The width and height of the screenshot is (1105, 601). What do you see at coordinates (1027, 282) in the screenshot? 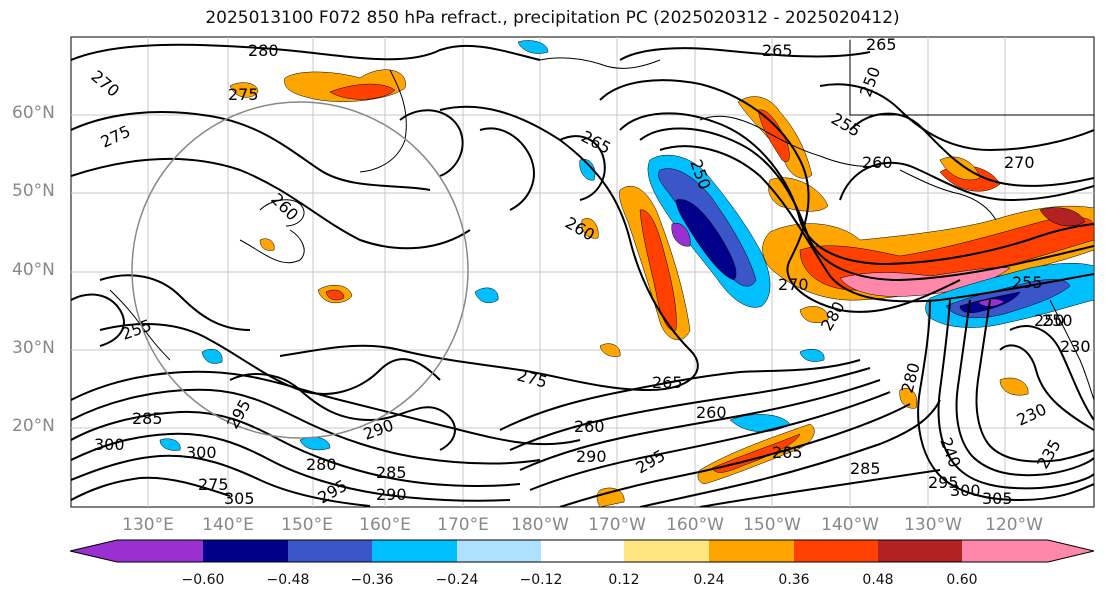
I see `contour-label: 255` at bounding box center [1027, 282].